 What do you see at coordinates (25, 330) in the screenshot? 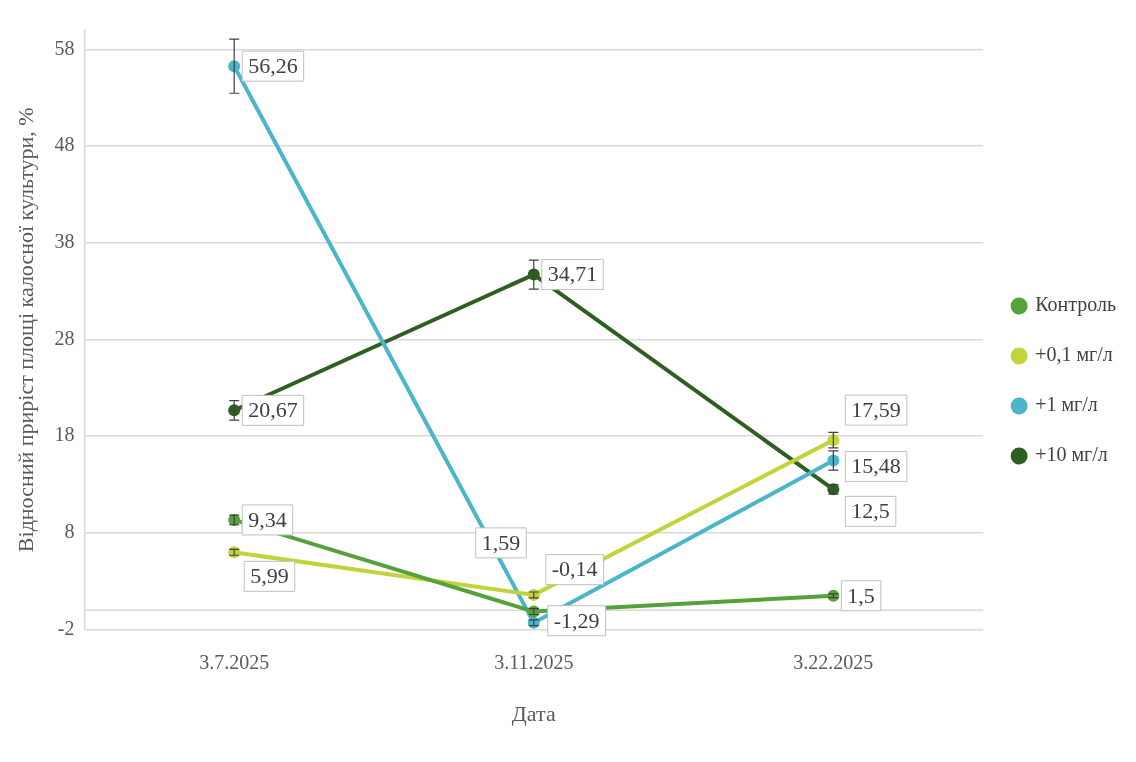
I see `y-axis-title: Відносний приріст площі калосної культури, %` at bounding box center [25, 330].